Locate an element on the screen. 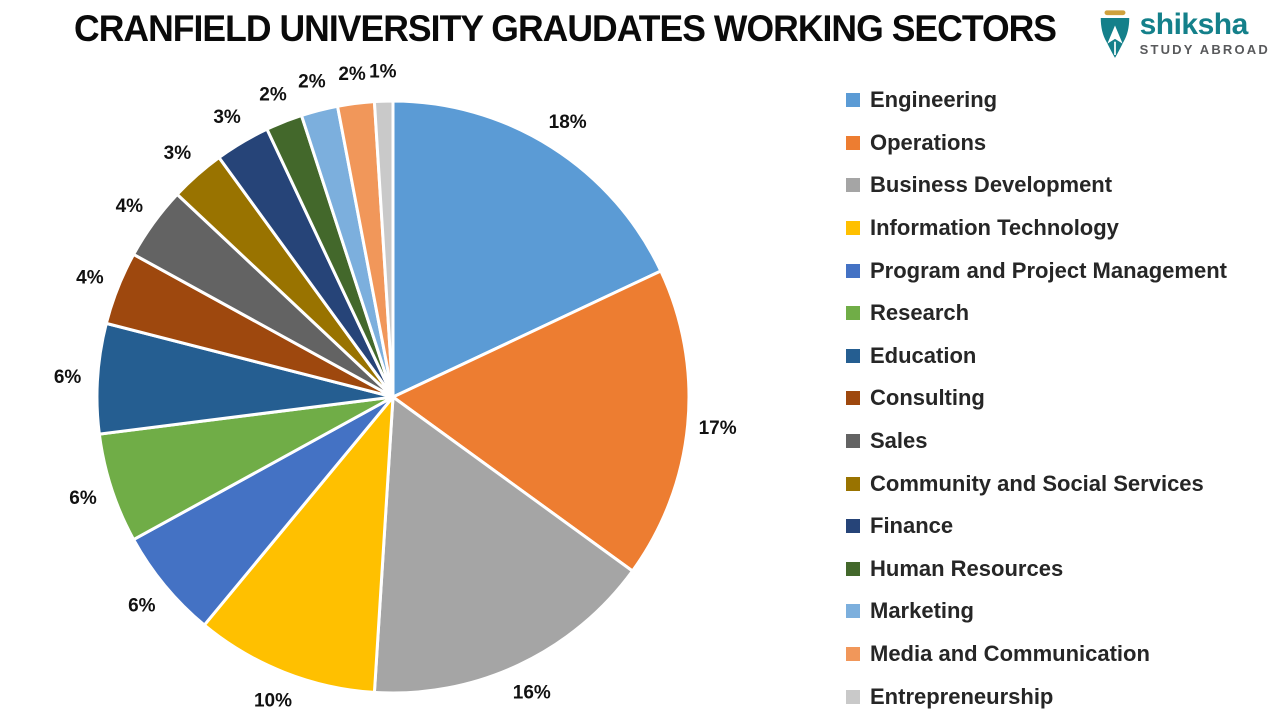 The width and height of the screenshot is (1280, 720). logo-brand: shiksha is located at coordinates (1194, 24).